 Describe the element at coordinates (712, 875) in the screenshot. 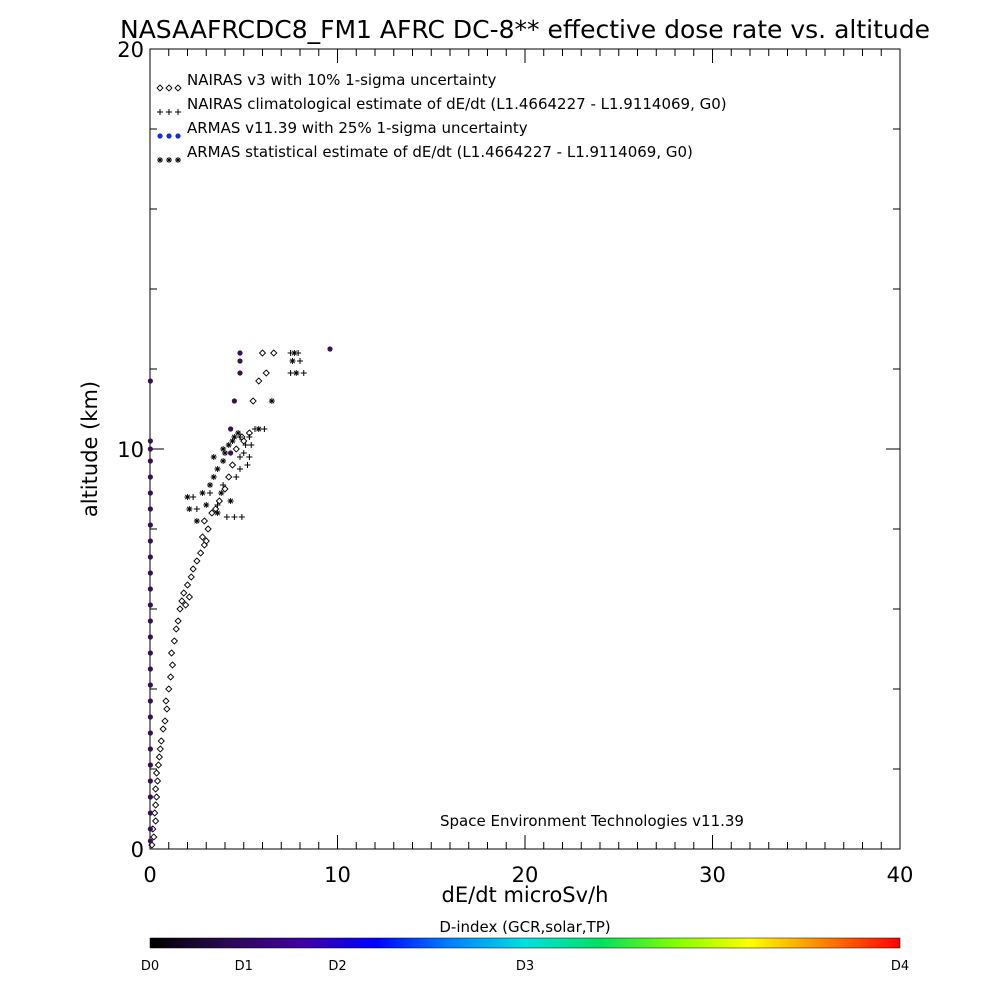

I see `x-tick-label: 30` at that location.